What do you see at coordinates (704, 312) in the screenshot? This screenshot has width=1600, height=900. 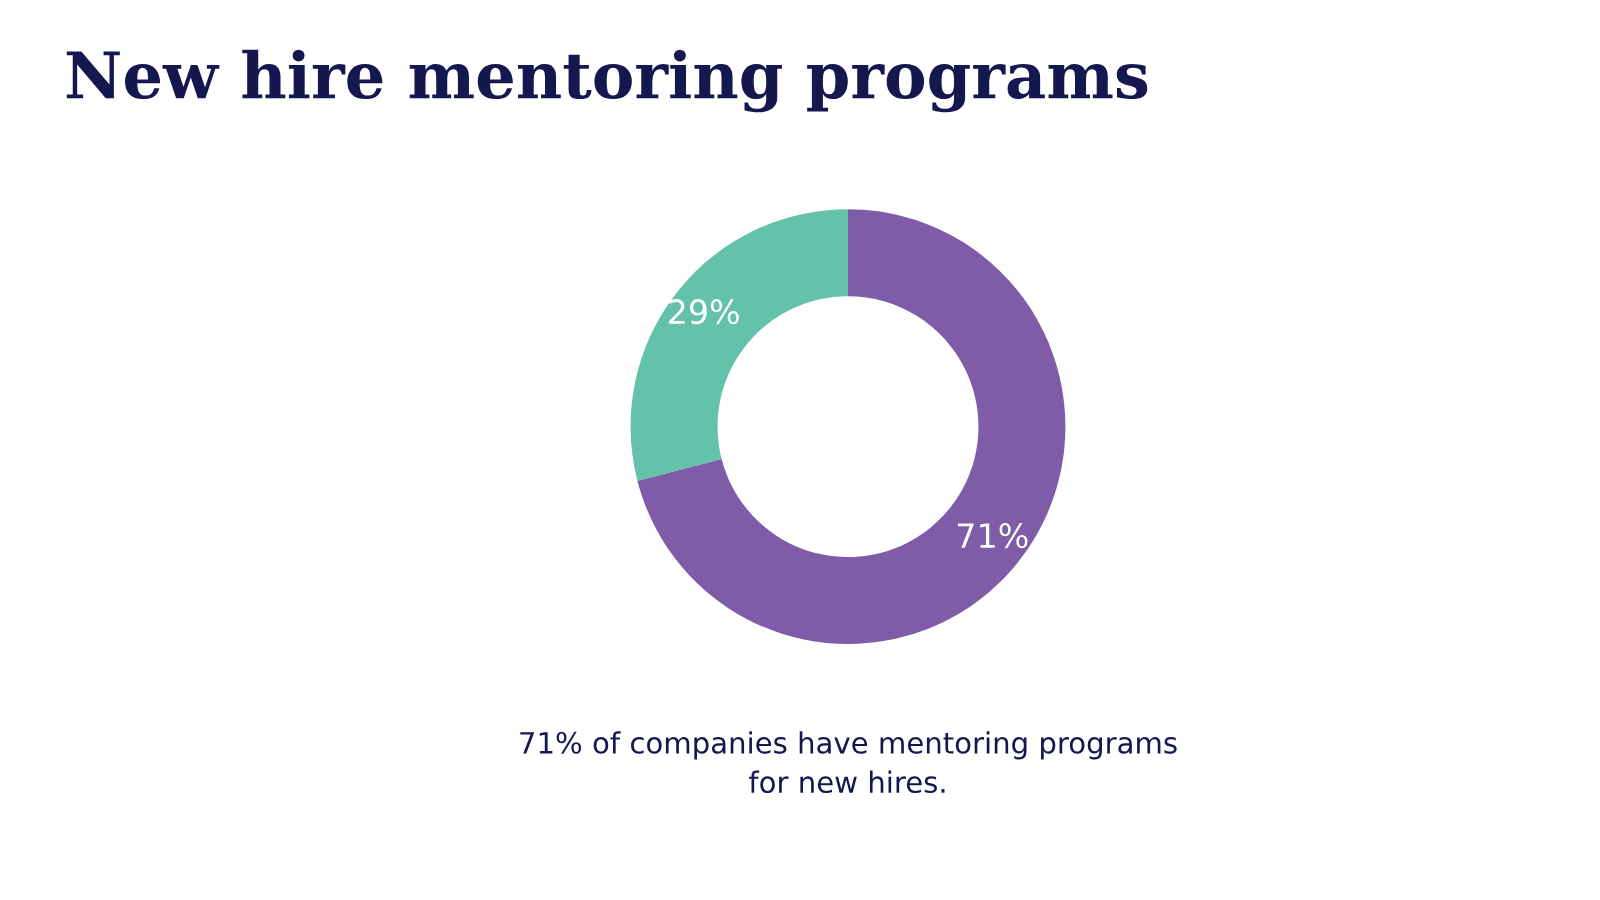 I see `data-label: 29%` at bounding box center [704, 312].